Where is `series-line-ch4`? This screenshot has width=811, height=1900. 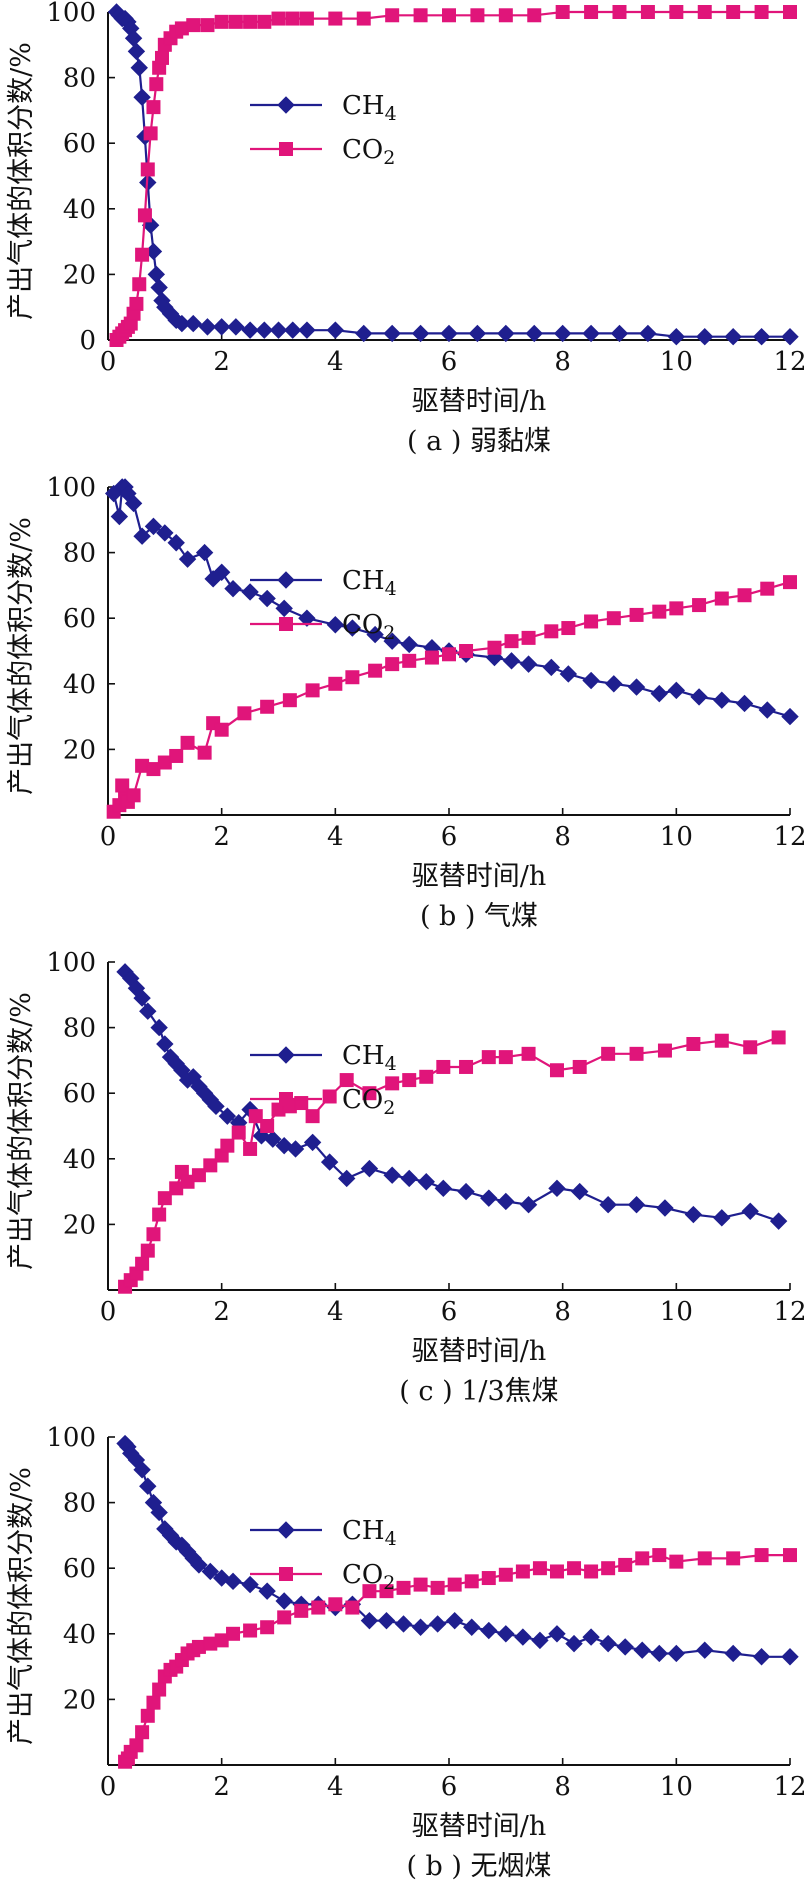
series-line-ch4 is located at coordinates (451, 601).